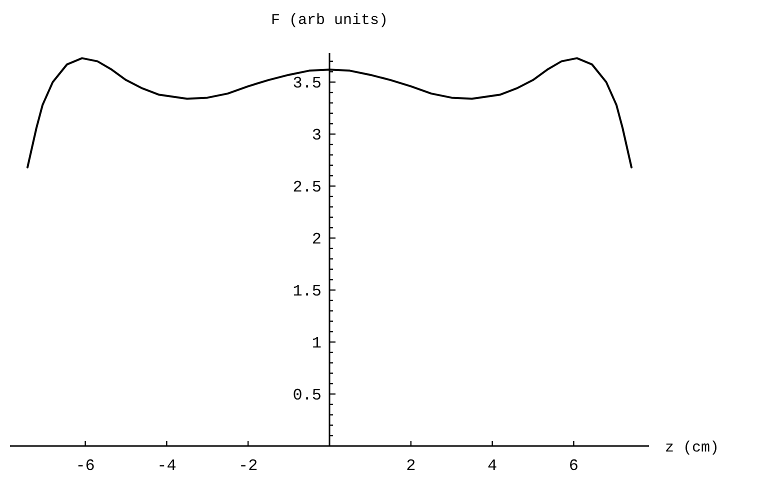 Image resolution: width=762 pixels, height=480 pixels. Describe the element at coordinates (317, 343) in the screenshot. I see `y-tick-label: 1` at that location.